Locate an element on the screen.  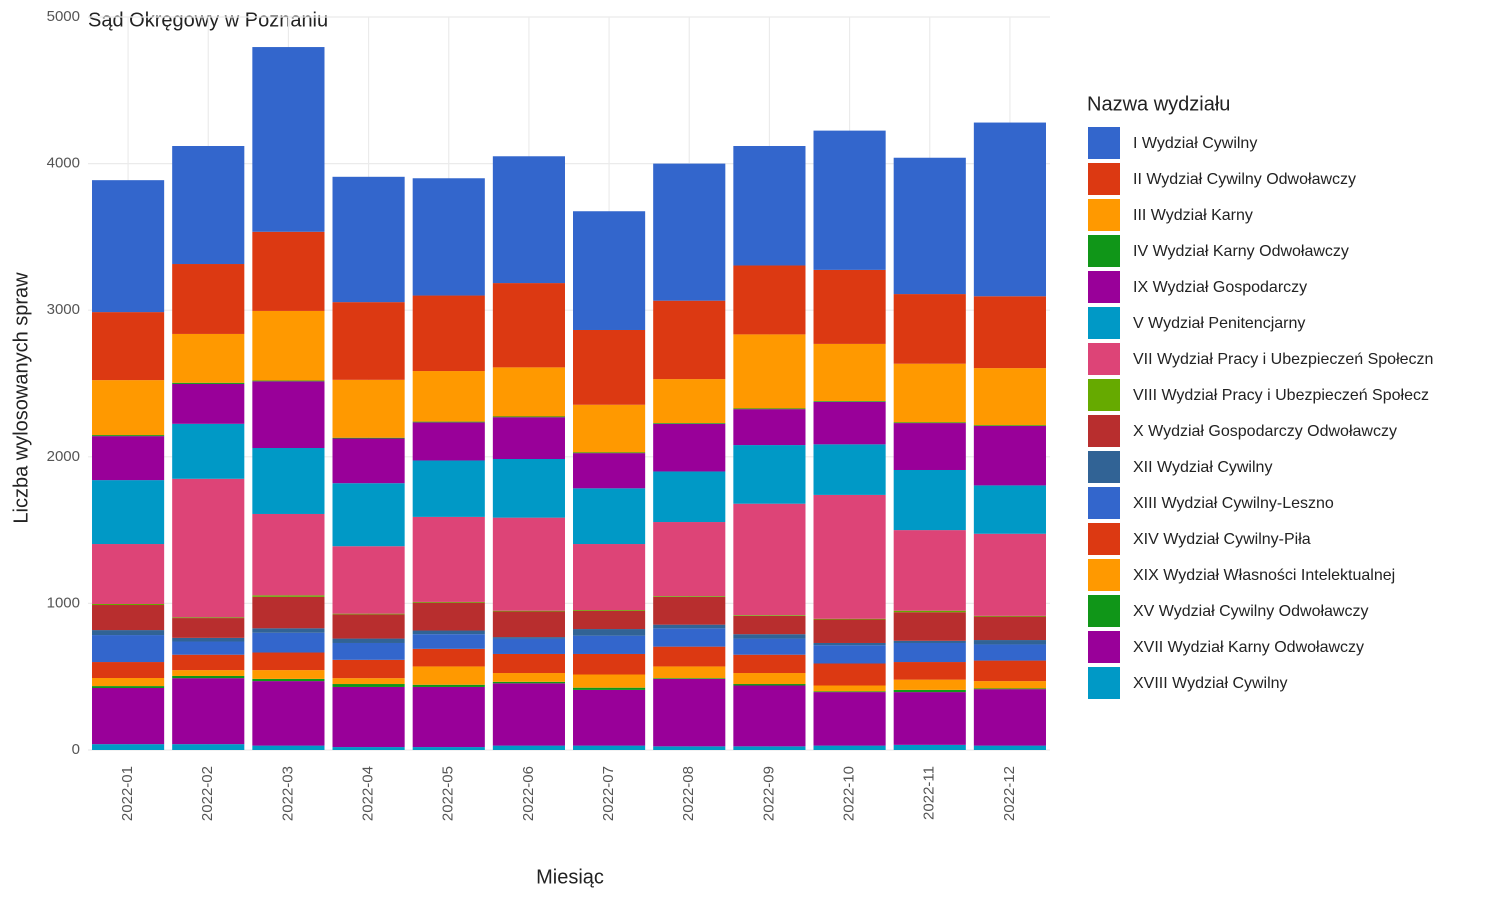
x-tick-label: 2022-06 is located at coordinates (528, 793).